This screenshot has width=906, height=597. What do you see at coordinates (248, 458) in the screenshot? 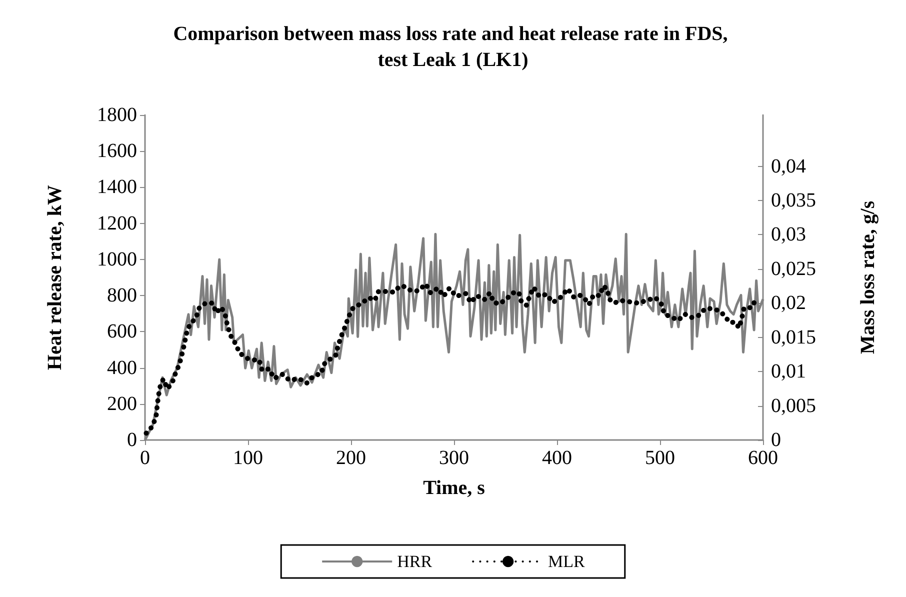
I see `x-tick-label: 100` at bounding box center [248, 458].